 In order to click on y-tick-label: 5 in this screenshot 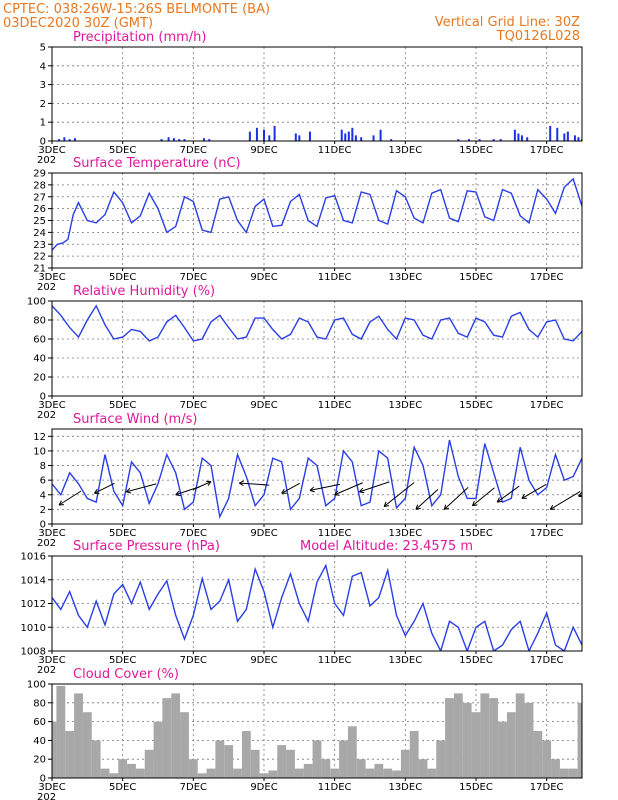, I will do `click(43, 48)`.